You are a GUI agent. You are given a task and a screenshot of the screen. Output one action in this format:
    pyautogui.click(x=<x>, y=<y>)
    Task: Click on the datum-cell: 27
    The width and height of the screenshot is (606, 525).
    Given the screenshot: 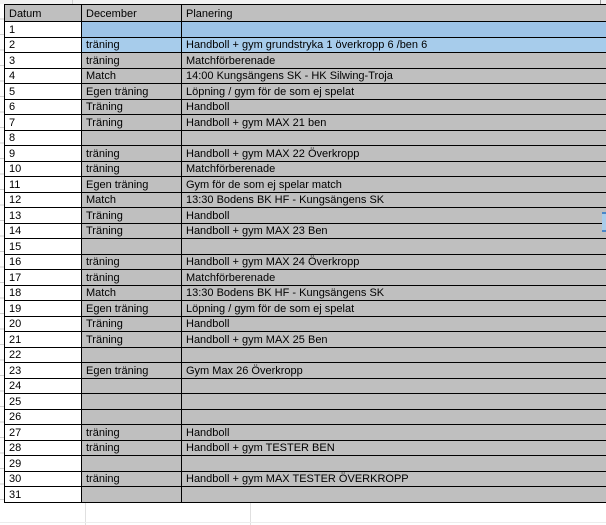 What is the action you would take?
    pyautogui.click(x=43, y=432)
    